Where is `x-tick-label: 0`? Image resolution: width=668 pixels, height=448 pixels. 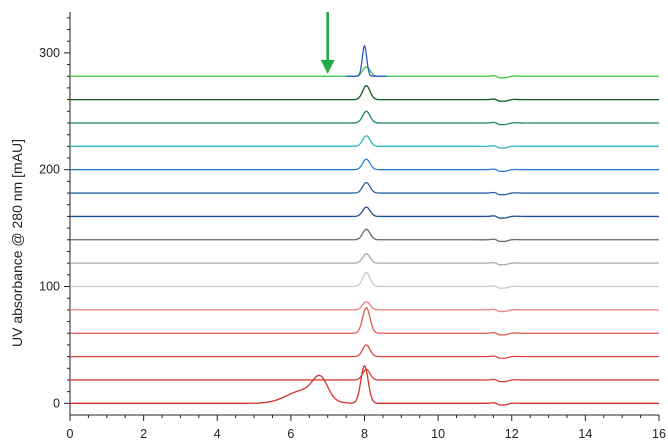
x-tick-label: 0 is located at coordinates (70, 434).